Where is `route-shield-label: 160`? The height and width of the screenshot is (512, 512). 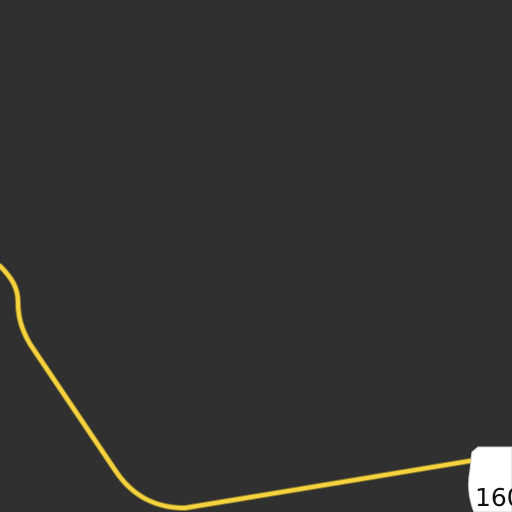 route-shield-label: 160 is located at coordinates (493, 497).